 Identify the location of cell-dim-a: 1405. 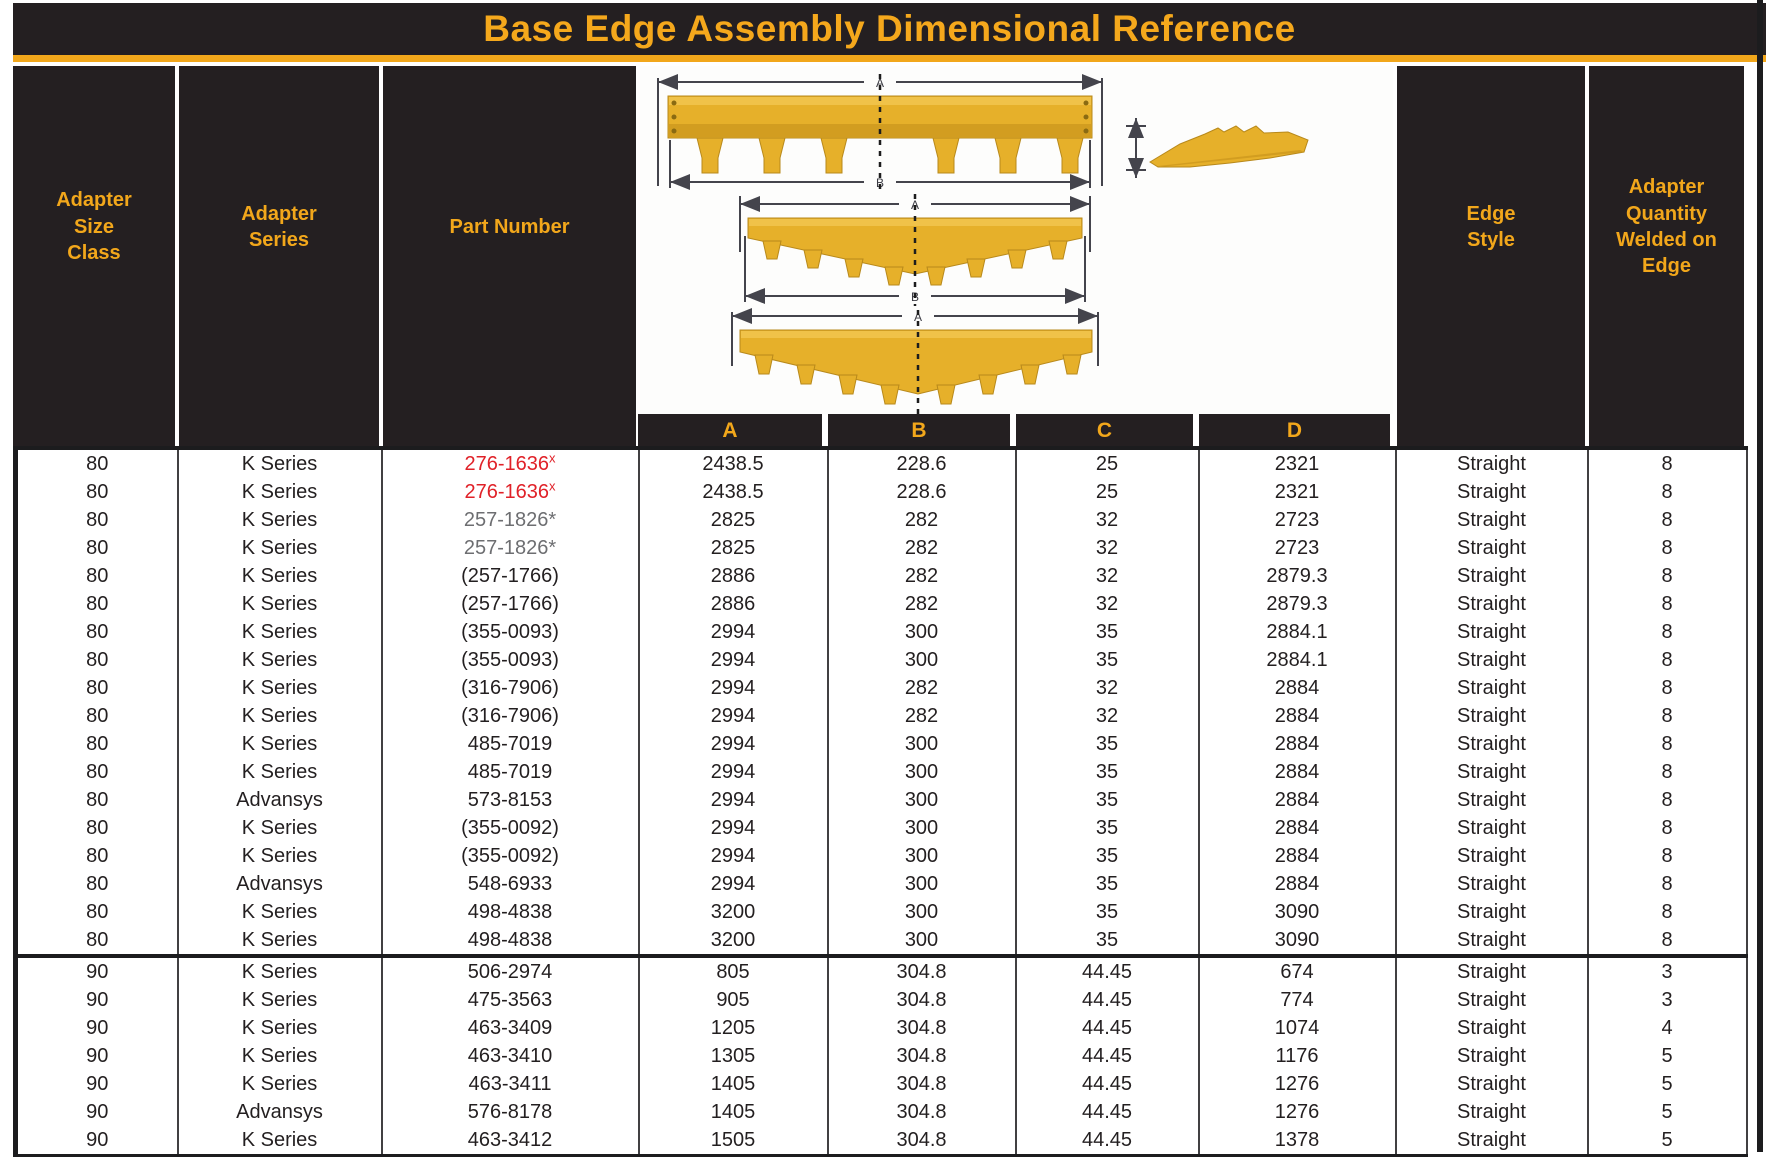
(732, 1084).